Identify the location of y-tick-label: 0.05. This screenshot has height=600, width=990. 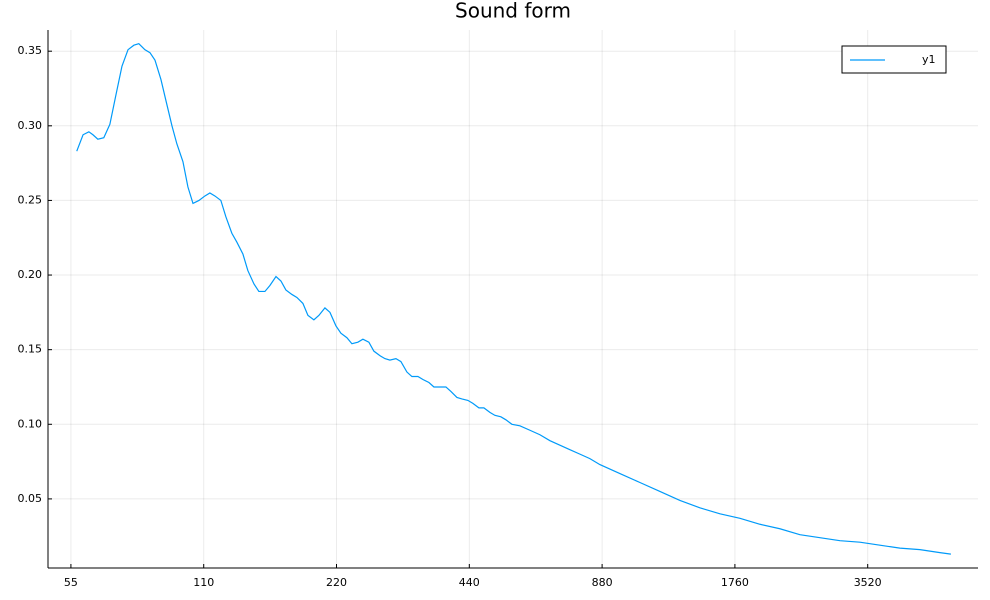
(30, 498).